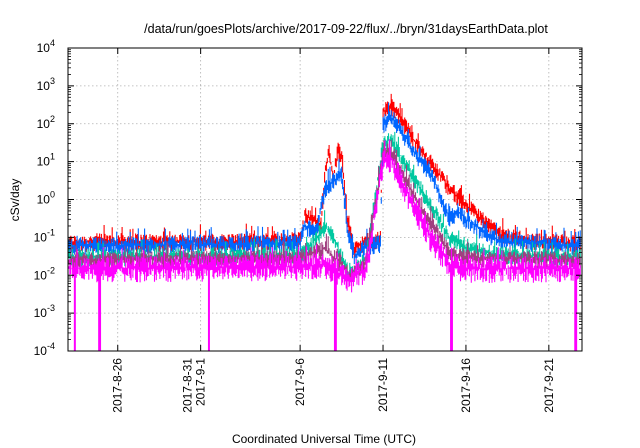  I want to click on x-tick-label: 2017-9-16, so click(466, 385).